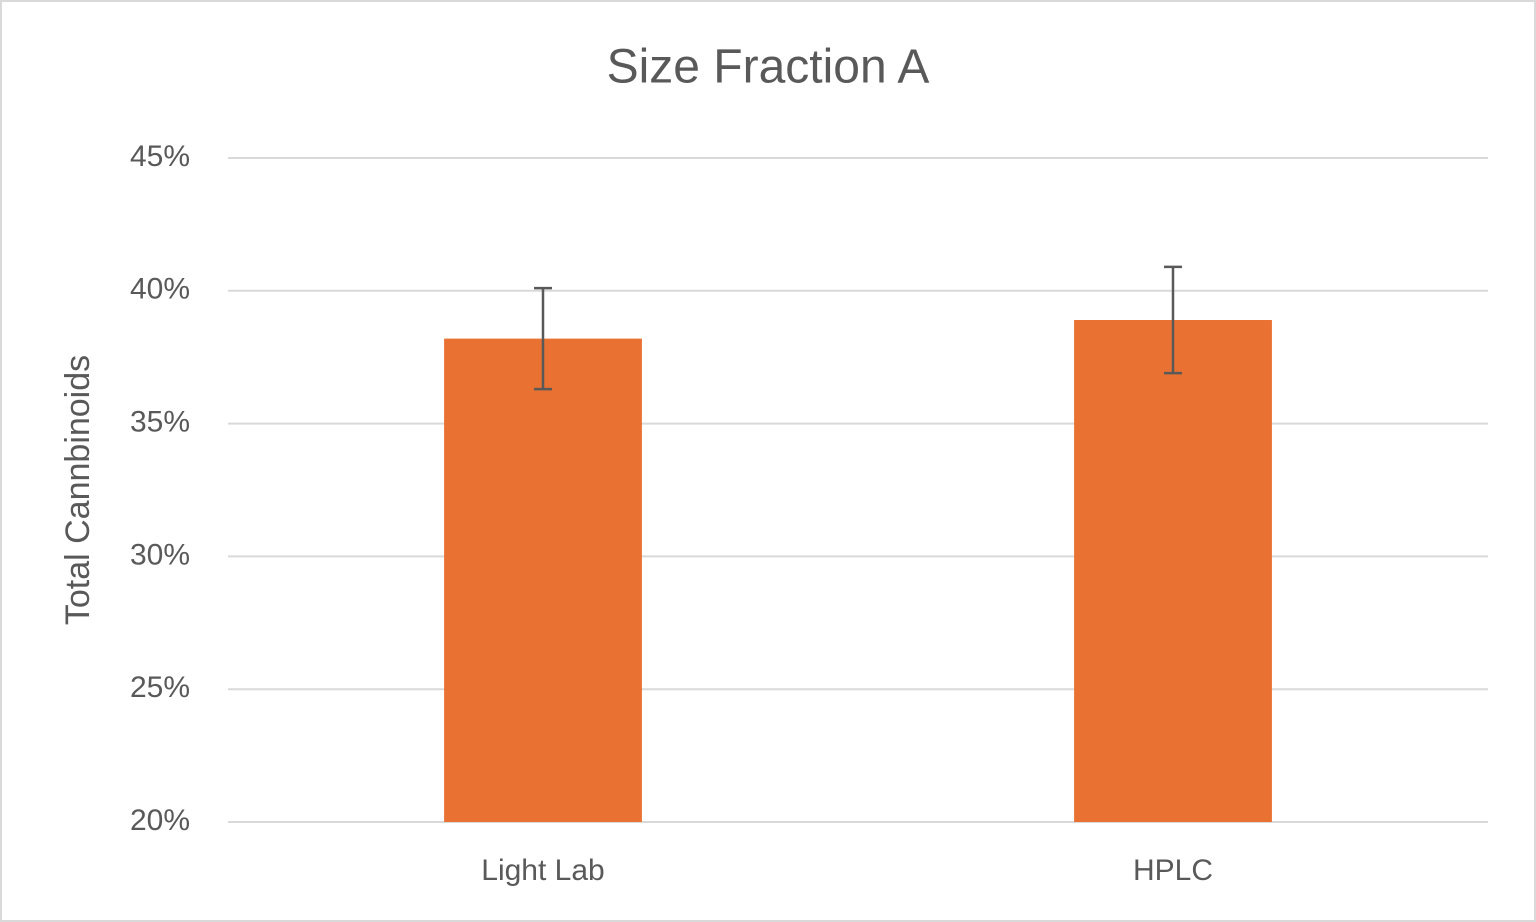 Image resolution: width=1536 pixels, height=922 pixels. I want to click on y-tick-label: 30%, so click(160, 554).